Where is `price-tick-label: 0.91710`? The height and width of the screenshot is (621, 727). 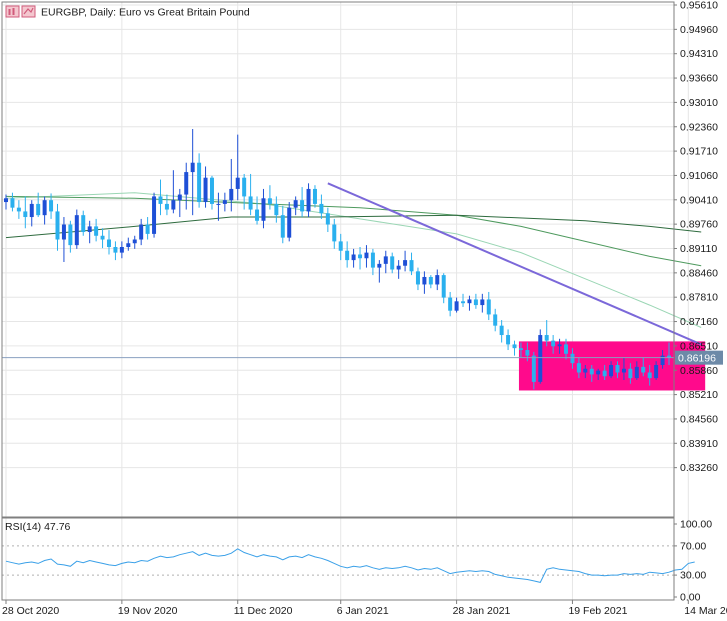 price-tick-label: 0.91710 is located at coordinates (699, 152).